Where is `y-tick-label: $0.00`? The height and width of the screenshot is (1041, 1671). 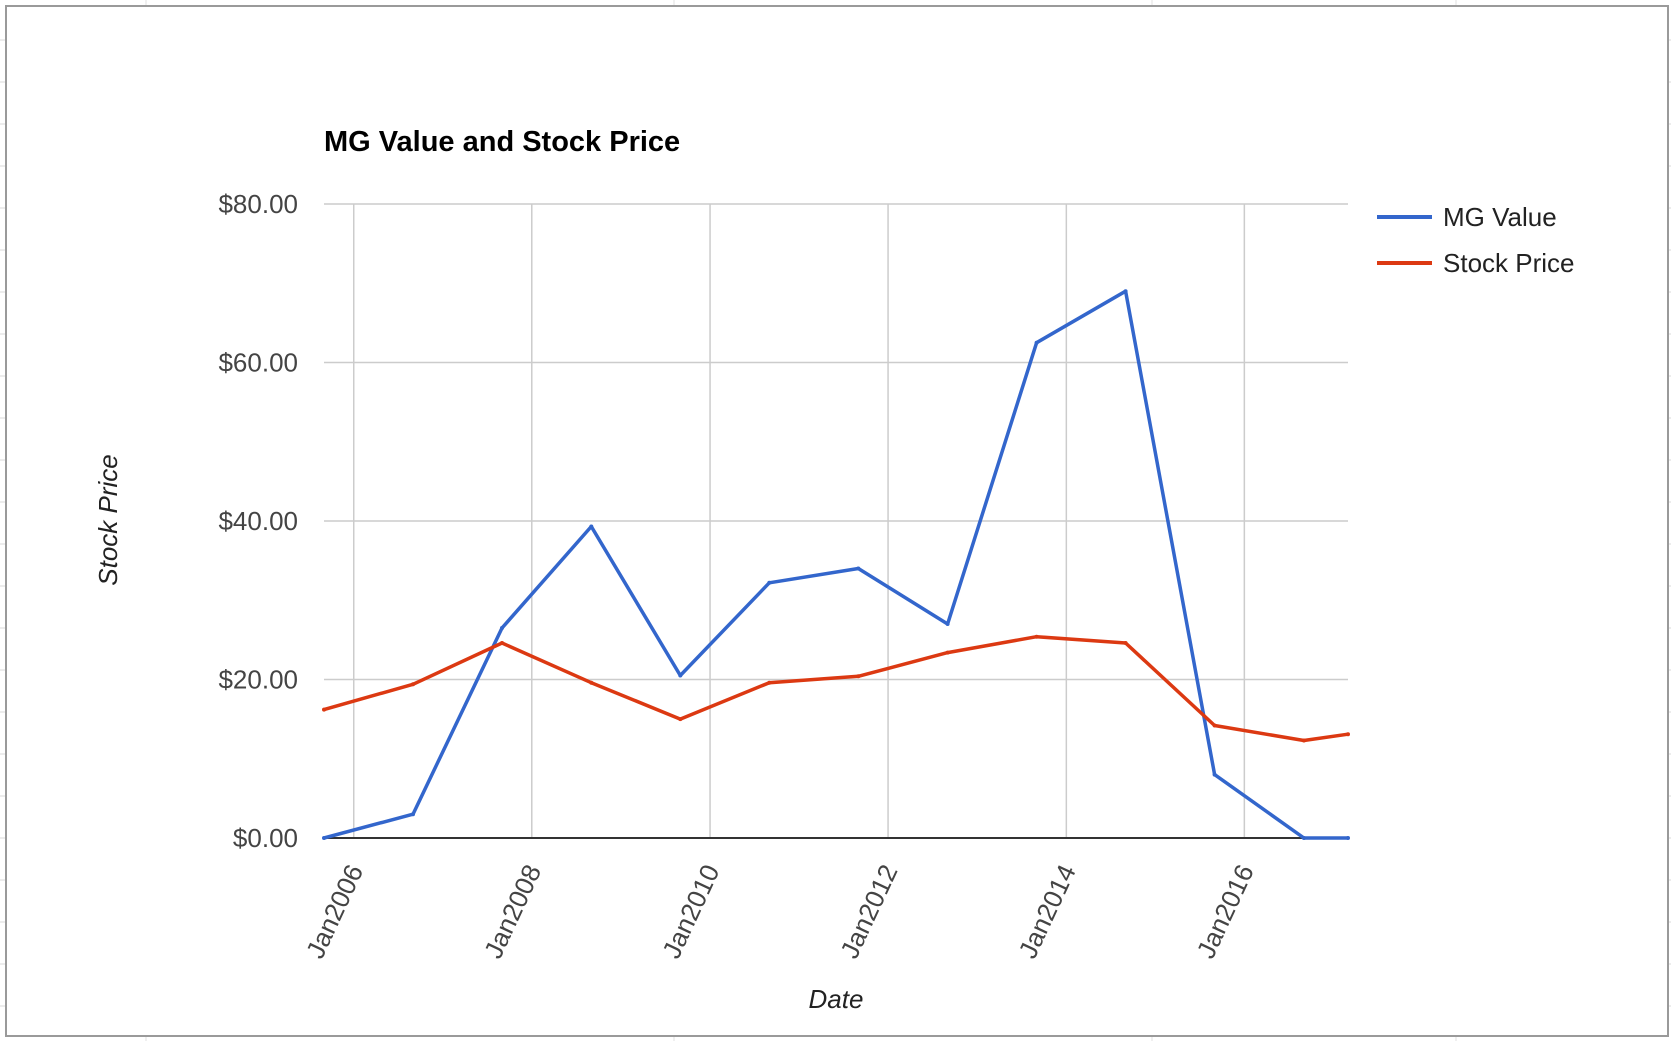 y-tick-label: $0.00 is located at coordinates (265, 838).